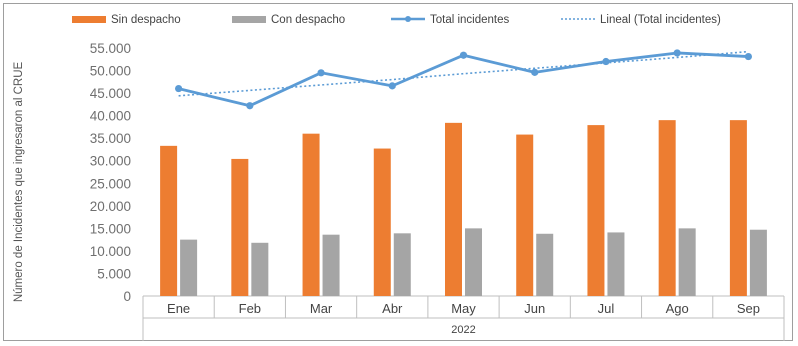  I want to click on y-tick-label: 40.000, so click(110, 116).